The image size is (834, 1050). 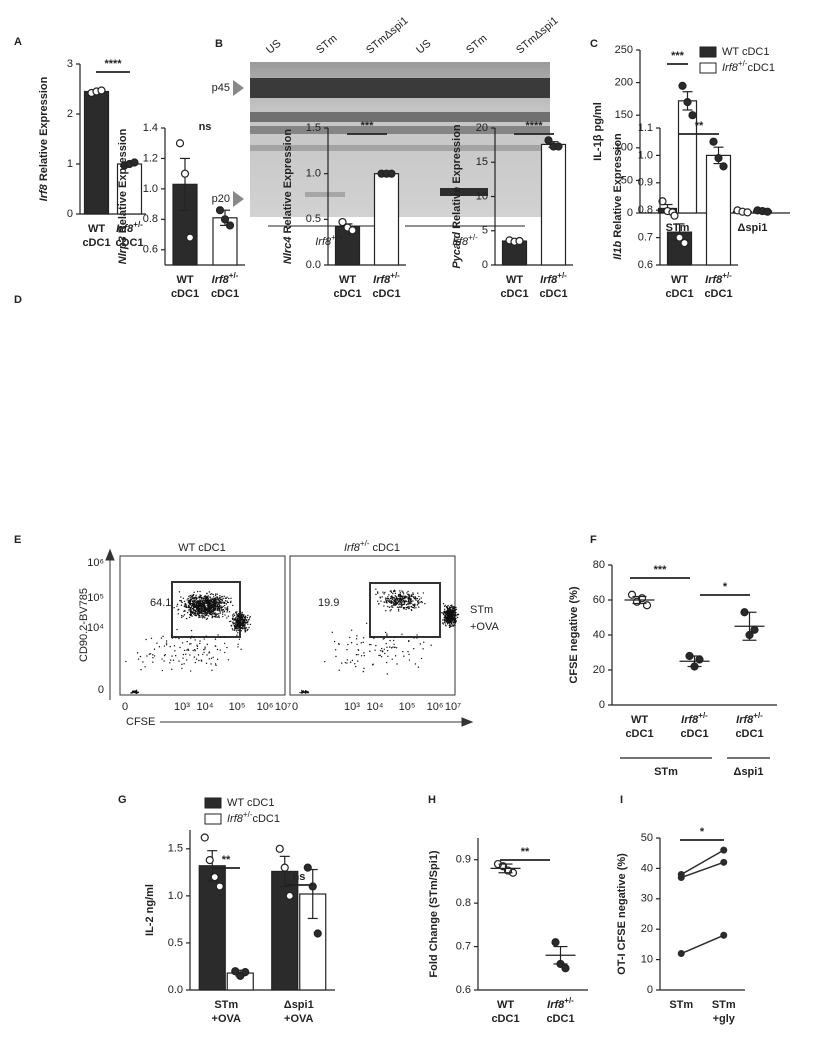 What do you see at coordinates (226, 1005) in the screenshot?
I see `x-tick-label: STm` at bounding box center [226, 1005].